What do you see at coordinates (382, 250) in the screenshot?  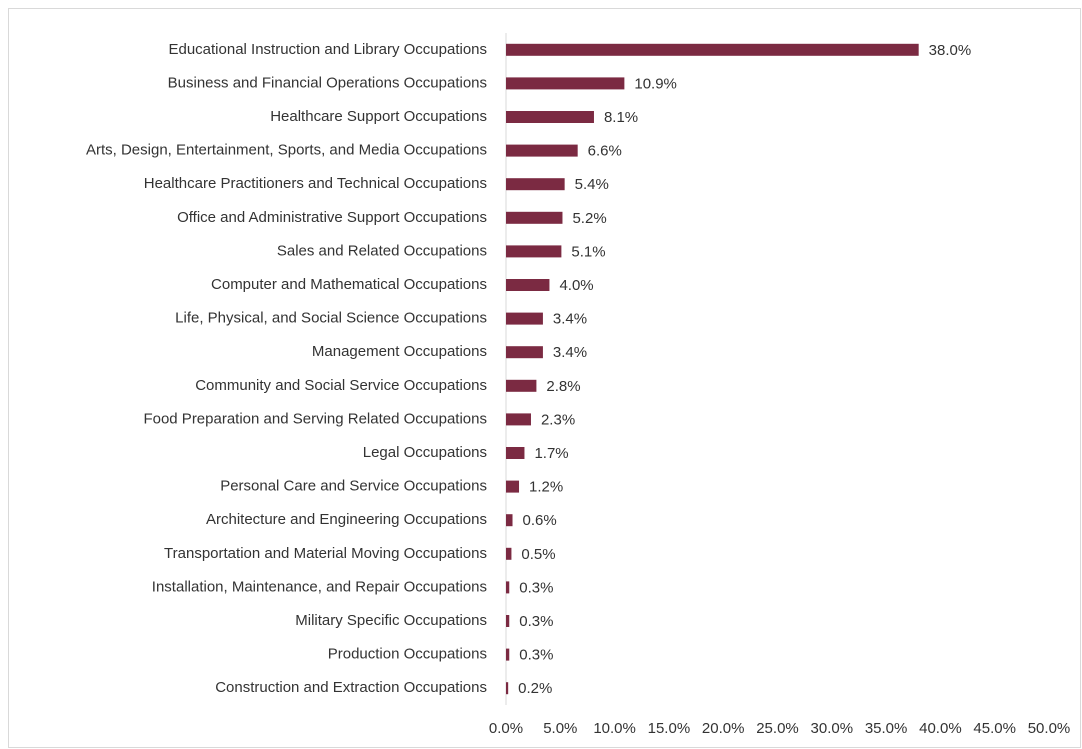 I see `y-tick-label: Sales and Related Occupations` at bounding box center [382, 250].